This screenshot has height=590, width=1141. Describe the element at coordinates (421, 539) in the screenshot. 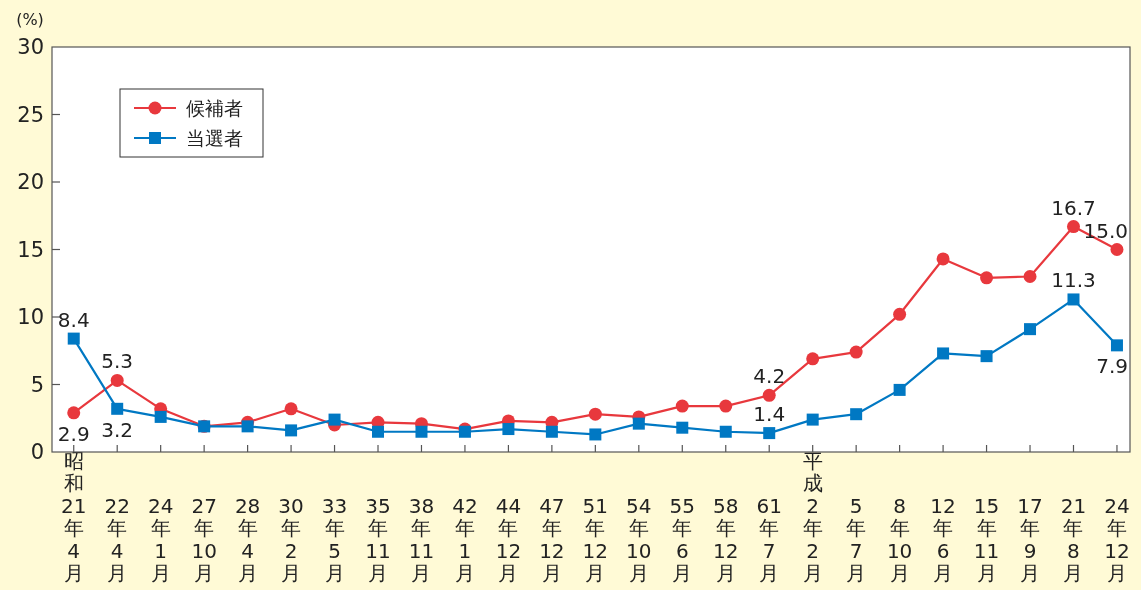

I see `x-tick-label: 38年11月` at that location.